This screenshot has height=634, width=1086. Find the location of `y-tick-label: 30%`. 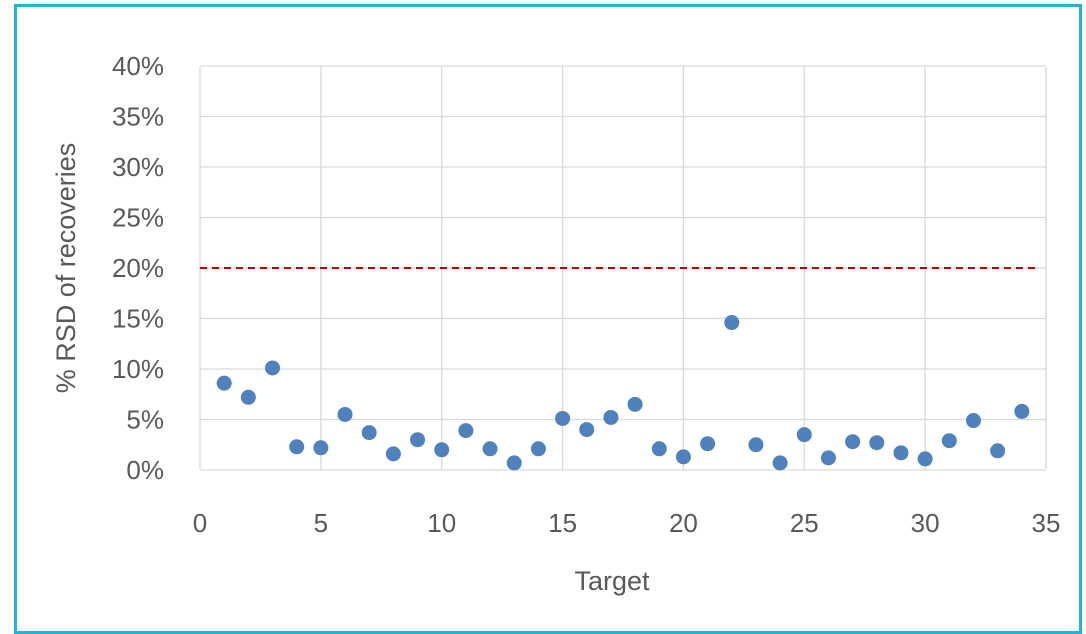

y-tick-label: 30% is located at coordinates (138, 167).